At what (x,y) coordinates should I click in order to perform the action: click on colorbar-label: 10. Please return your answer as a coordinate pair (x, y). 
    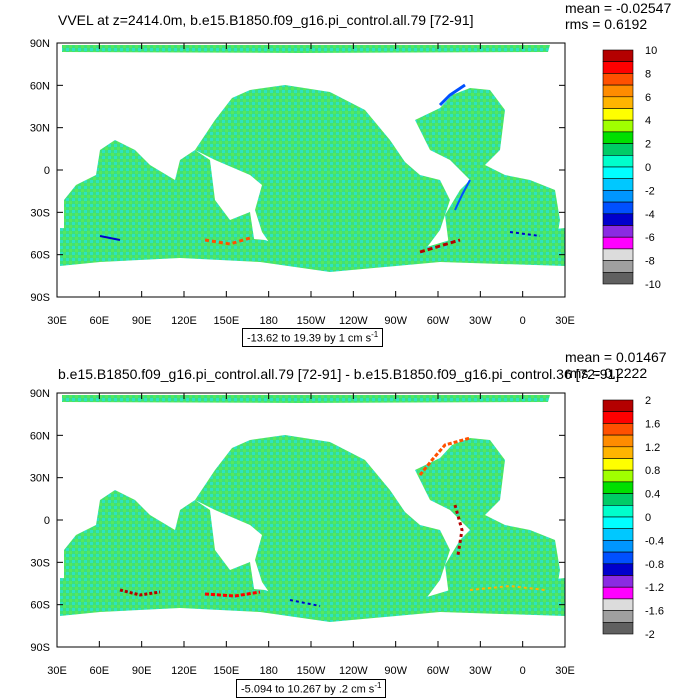
    Looking at the image, I should click on (651, 51).